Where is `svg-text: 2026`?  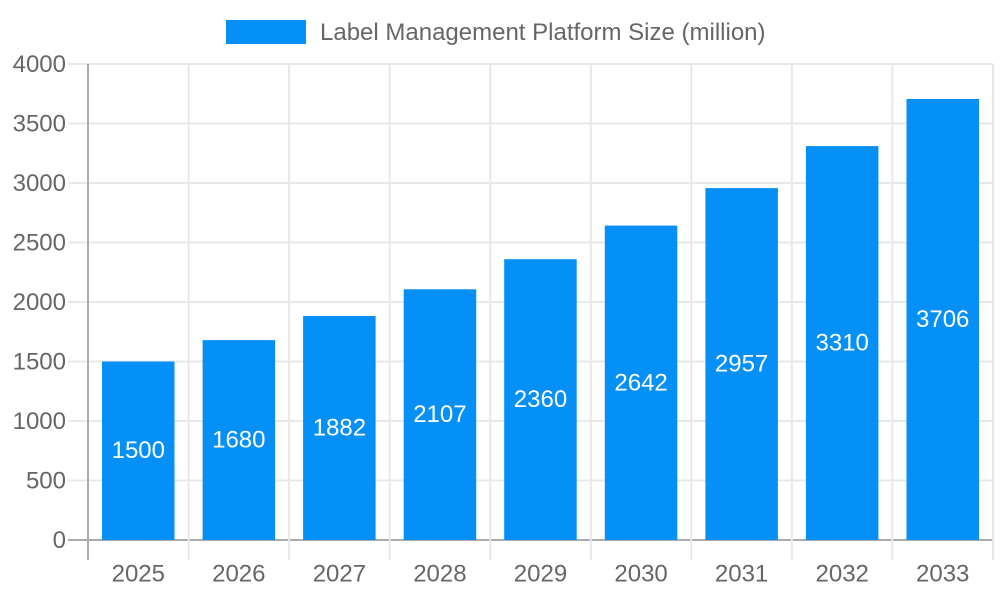 svg-text: 2026 is located at coordinates (238, 574).